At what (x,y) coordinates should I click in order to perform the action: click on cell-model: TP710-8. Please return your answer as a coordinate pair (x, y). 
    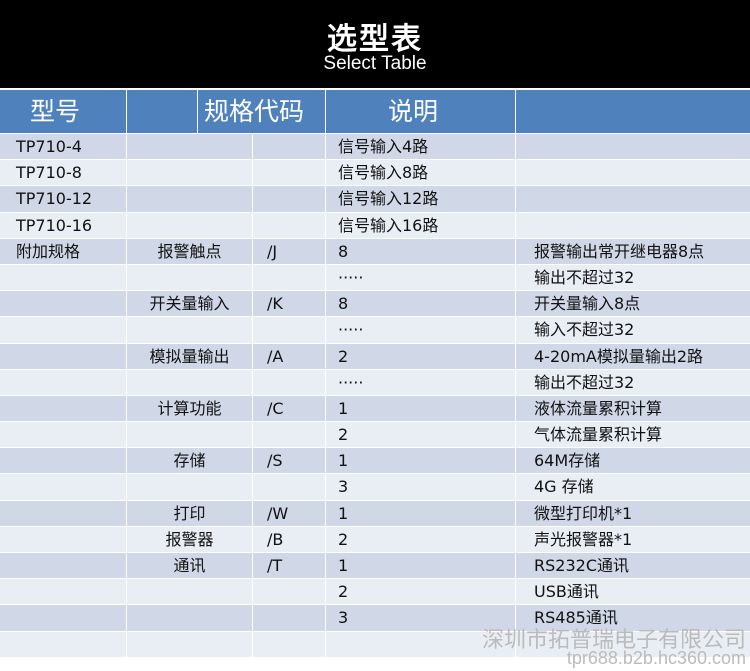
    Looking at the image, I should click on (49, 173).